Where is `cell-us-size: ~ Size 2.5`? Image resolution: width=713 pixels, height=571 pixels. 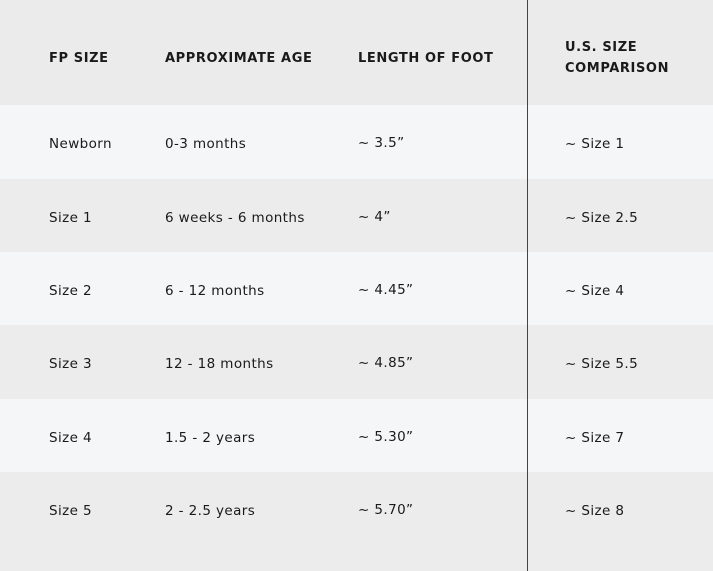
cell-us-size: ~ Size 2.5 is located at coordinates (602, 218).